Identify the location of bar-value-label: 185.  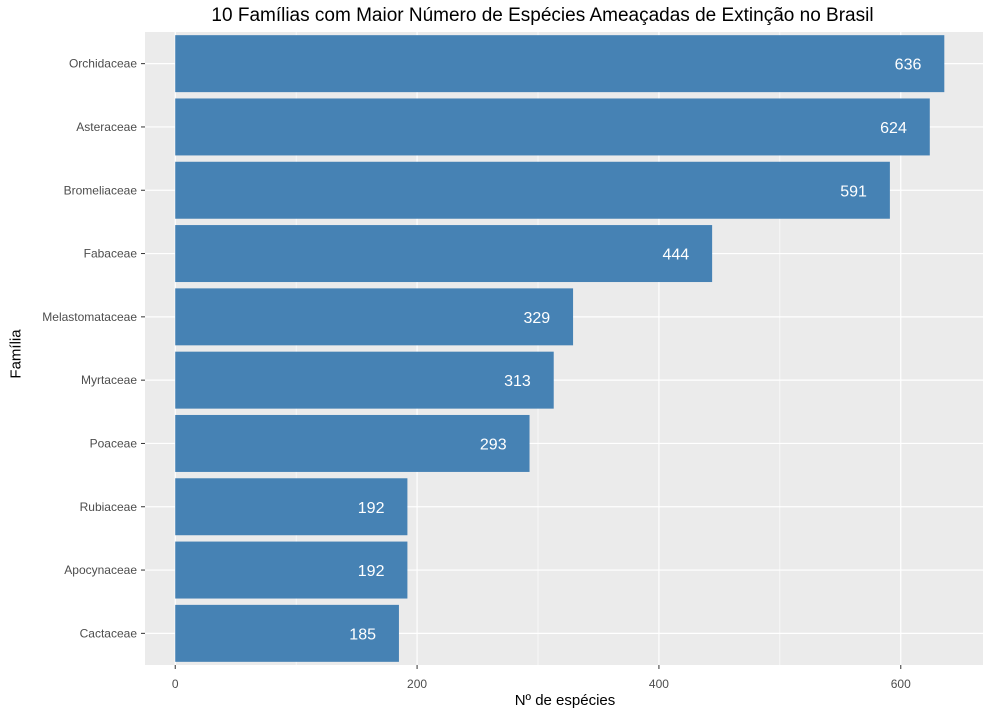
(362, 634).